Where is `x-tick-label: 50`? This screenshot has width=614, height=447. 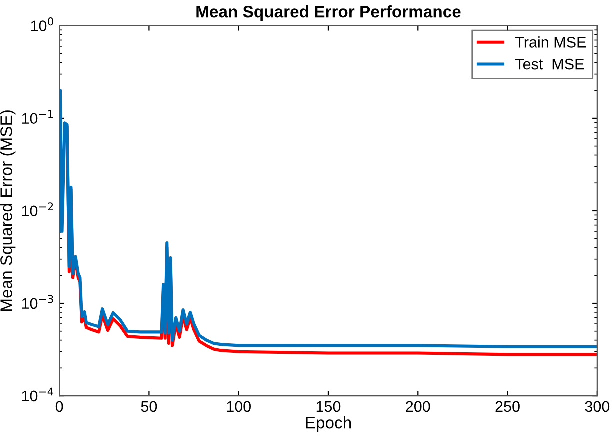 x-tick-label: 50 is located at coordinates (149, 406).